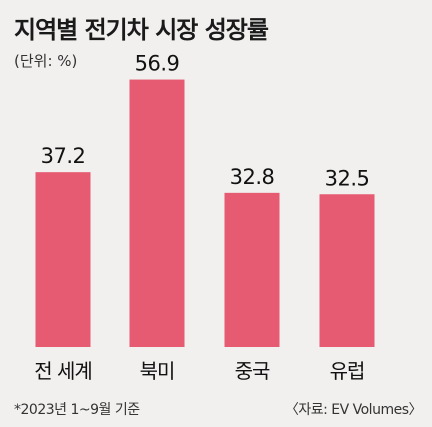 The width and height of the screenshot is (432, 427). Describe the element at coordinates (63, 371) in the screenshot. I see `category-label-0: 전 세계` at that location.